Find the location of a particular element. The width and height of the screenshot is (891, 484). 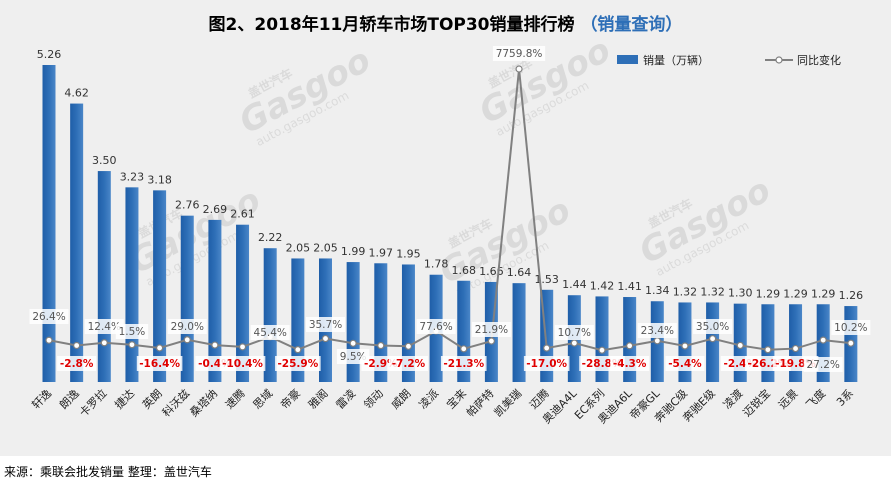

bar-value-label: 1.34 is located at coordinates (657, 290).